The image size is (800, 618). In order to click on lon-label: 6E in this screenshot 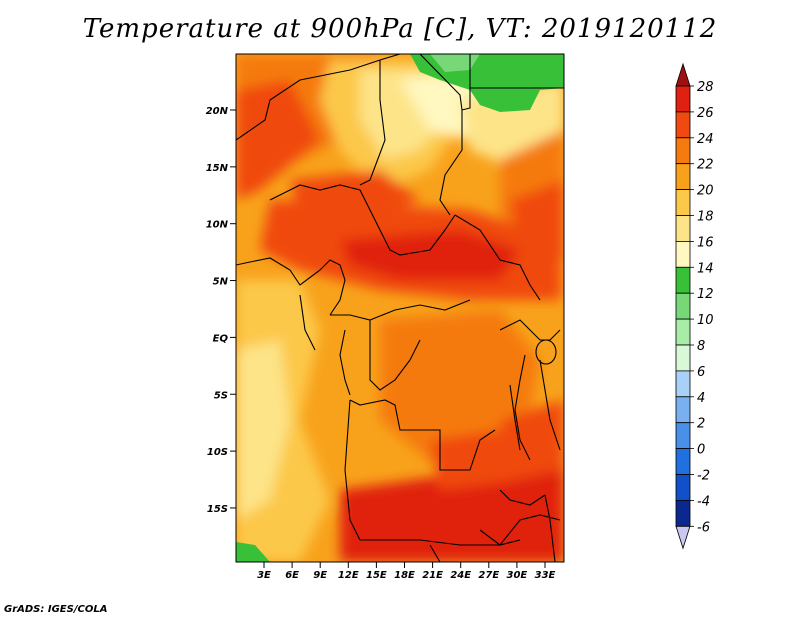, I will do `click(292, 575)`.